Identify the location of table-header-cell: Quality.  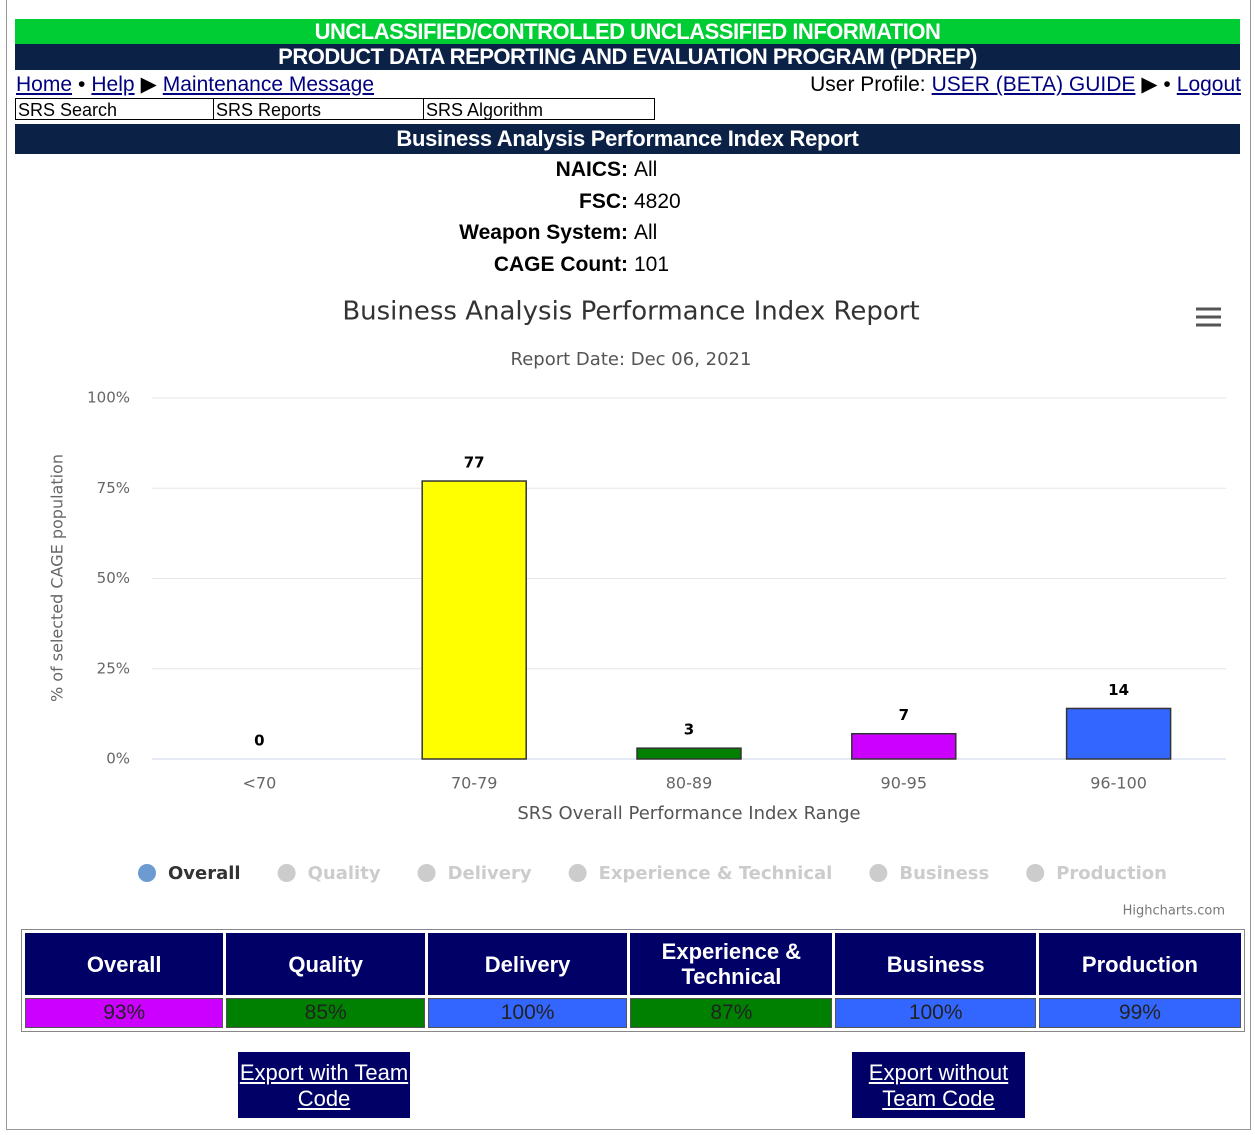
(325, 964).